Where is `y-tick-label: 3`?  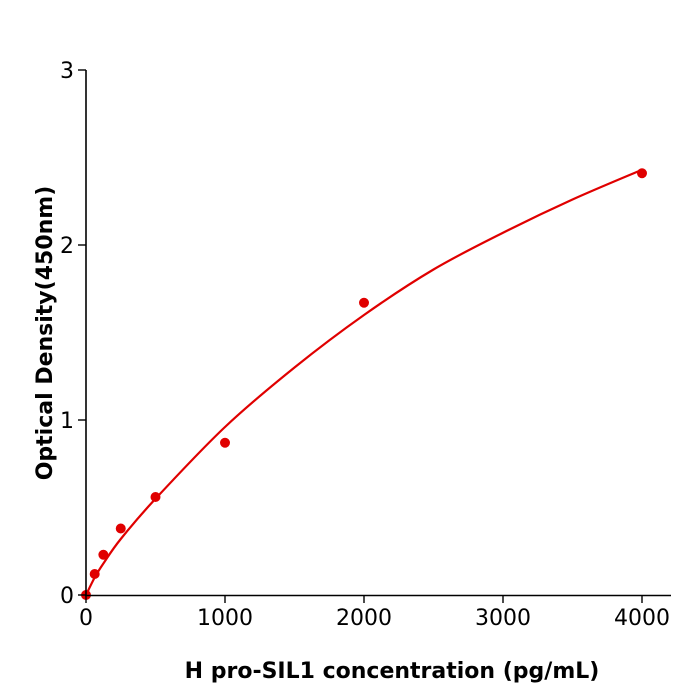 y-tick-label: 3 is located at coordinates (67, 71).